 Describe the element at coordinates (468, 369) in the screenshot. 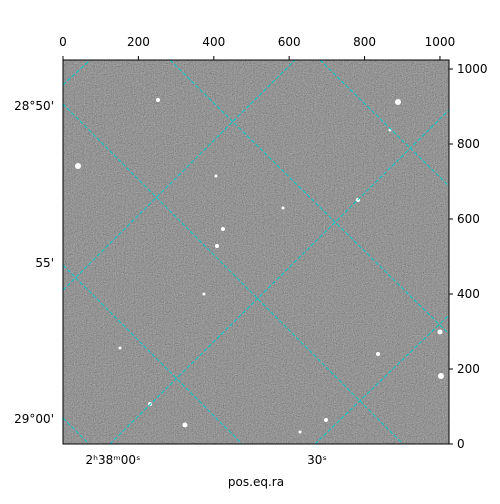

I see `y-tick-label: 200` at that location.